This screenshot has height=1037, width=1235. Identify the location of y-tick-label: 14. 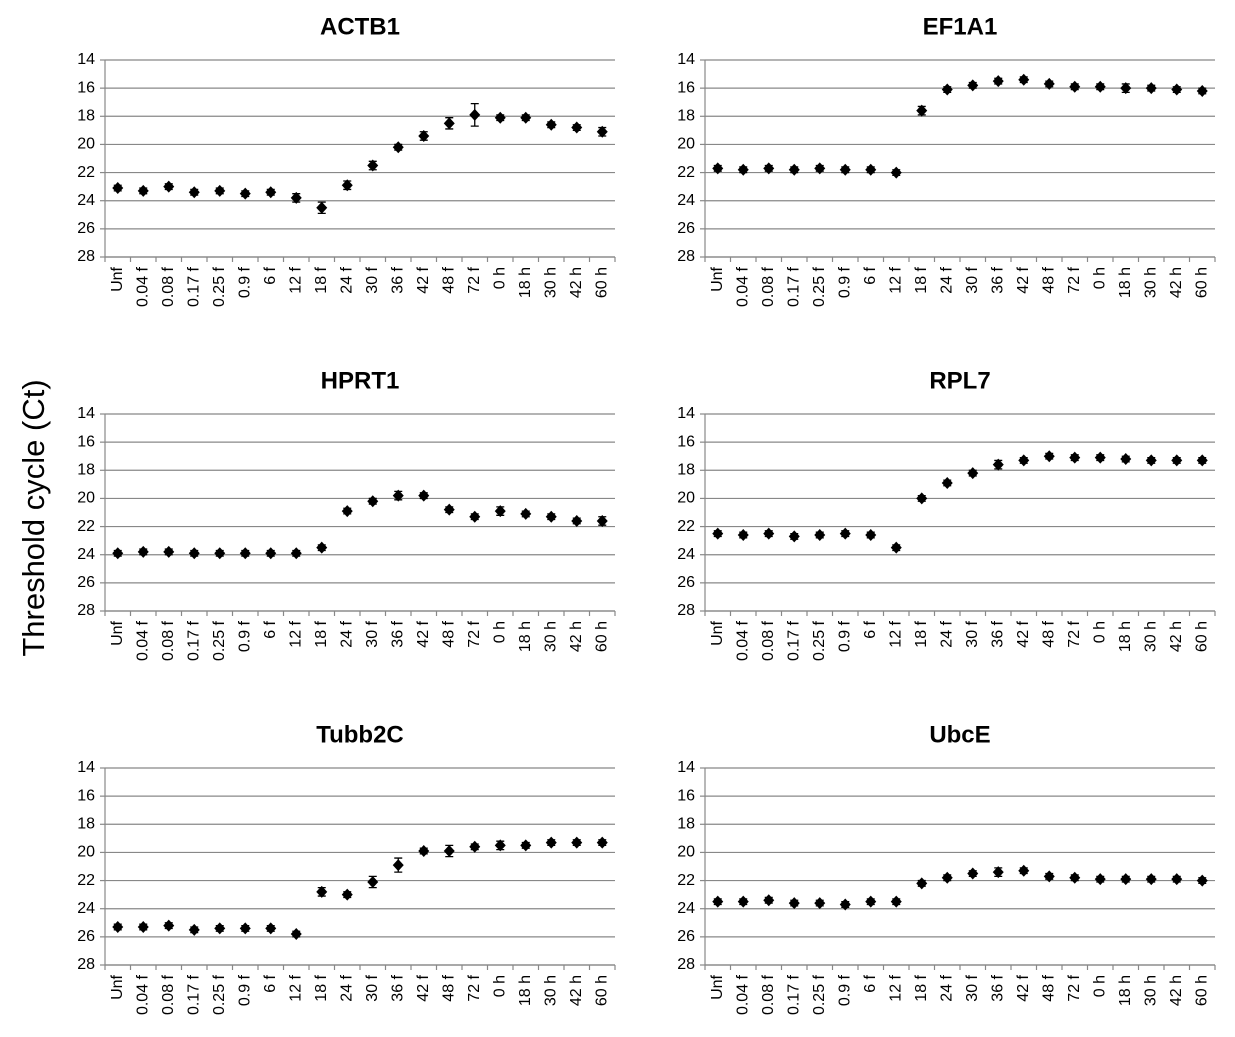
(686, 59).